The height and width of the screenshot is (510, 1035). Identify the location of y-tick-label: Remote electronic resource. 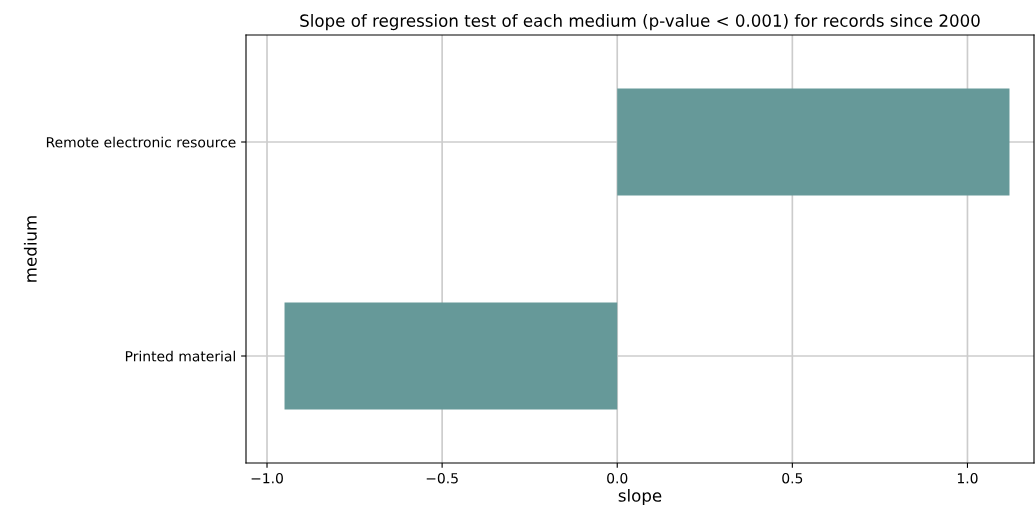
(141, 142).